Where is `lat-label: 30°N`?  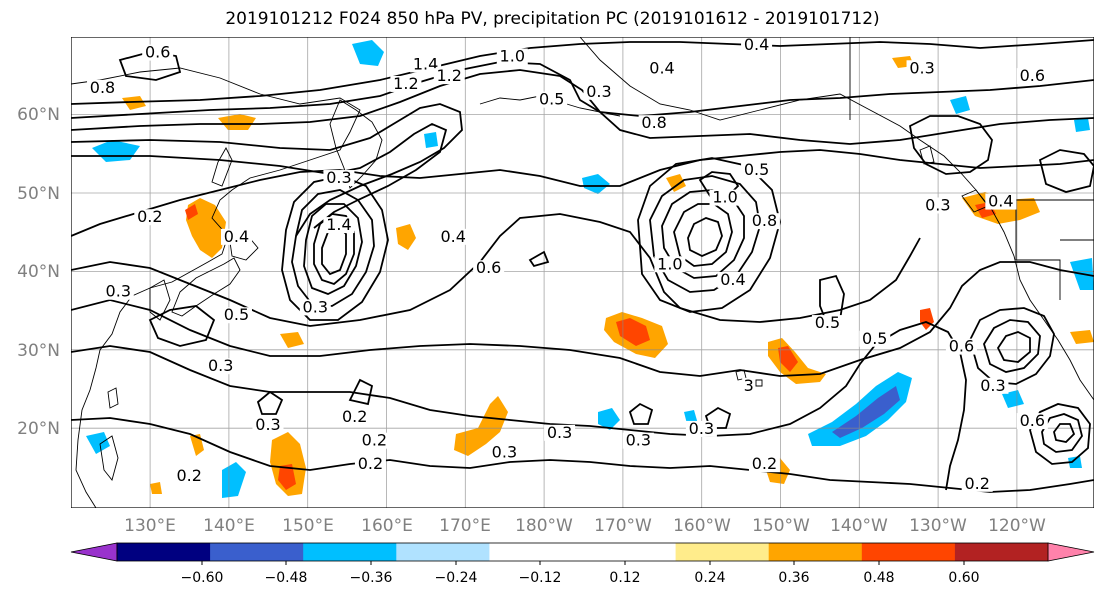
lat-label: 30°N is located at coordinates (38, 351).